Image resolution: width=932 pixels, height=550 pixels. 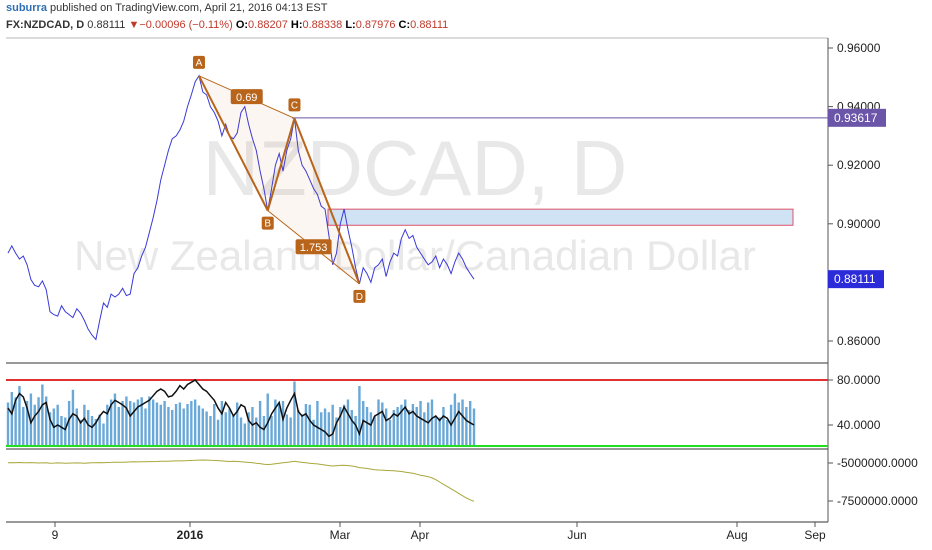 What do you see at coordinates (242, 25) in the screenshot?
I see `open-label: O:` at bounding box center [242, 25].